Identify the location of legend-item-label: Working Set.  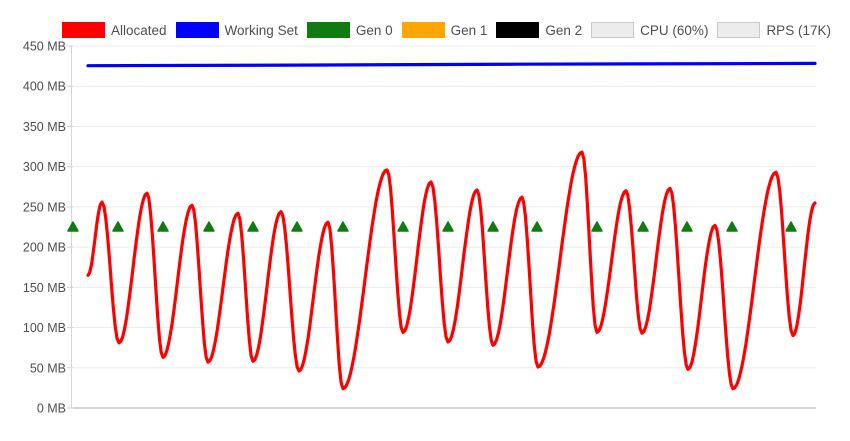
(261, 30).